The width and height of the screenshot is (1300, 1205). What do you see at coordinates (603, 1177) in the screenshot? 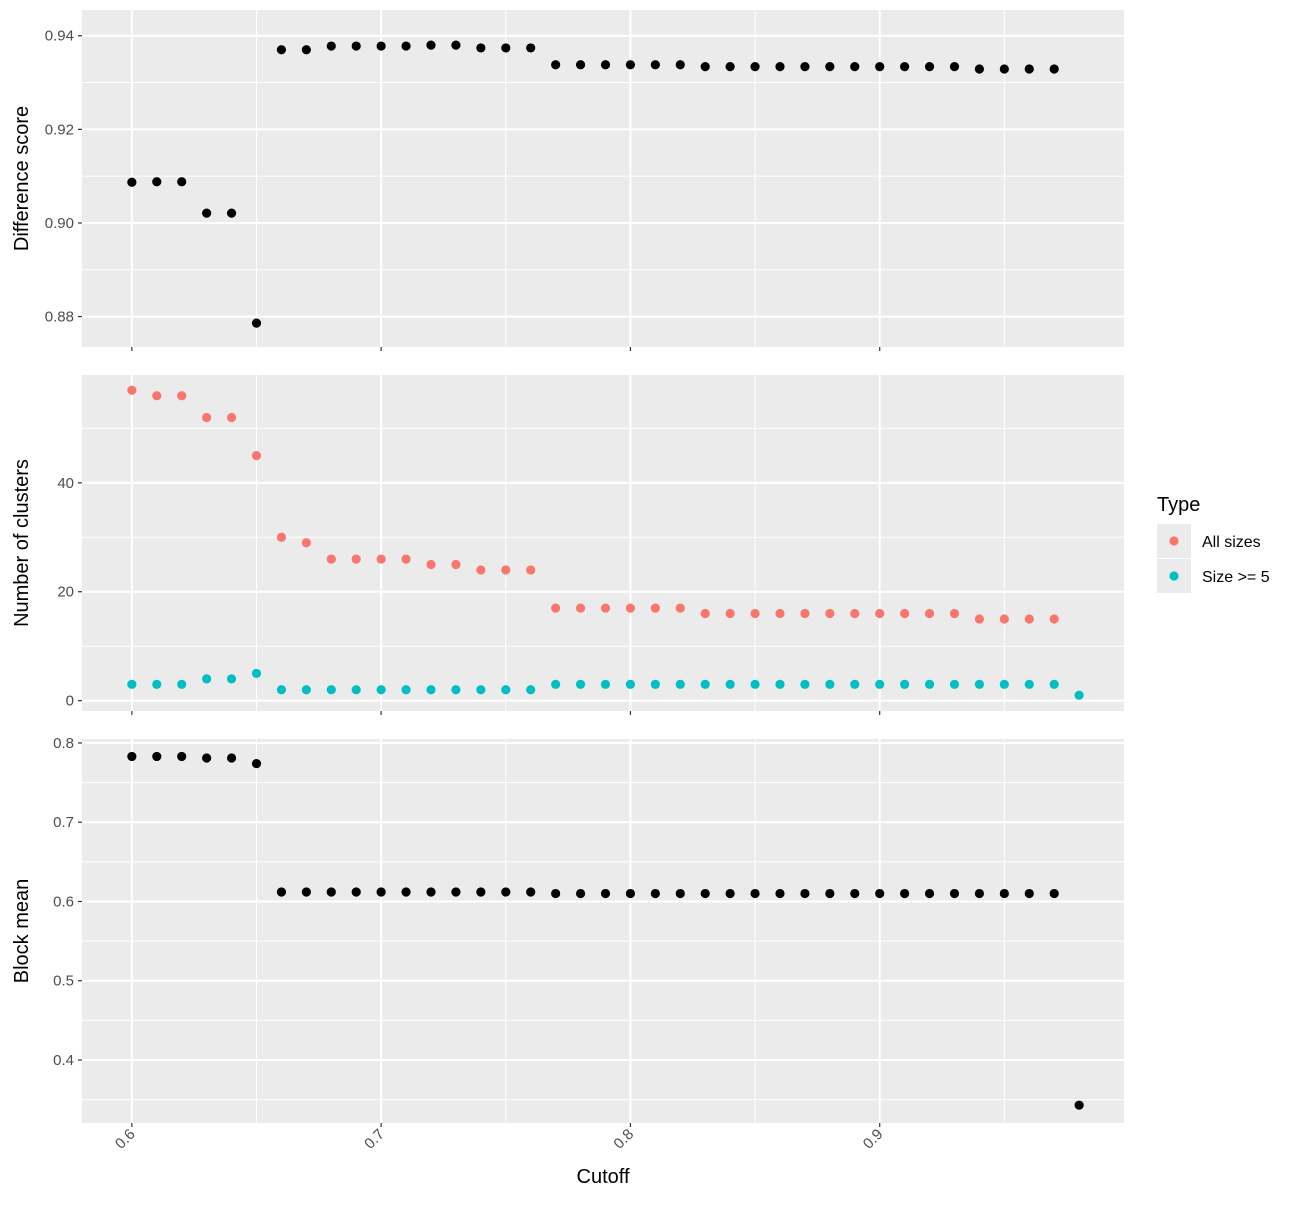
I see `x-axis-title: Cutoff` at bounding box center [603, 1177].